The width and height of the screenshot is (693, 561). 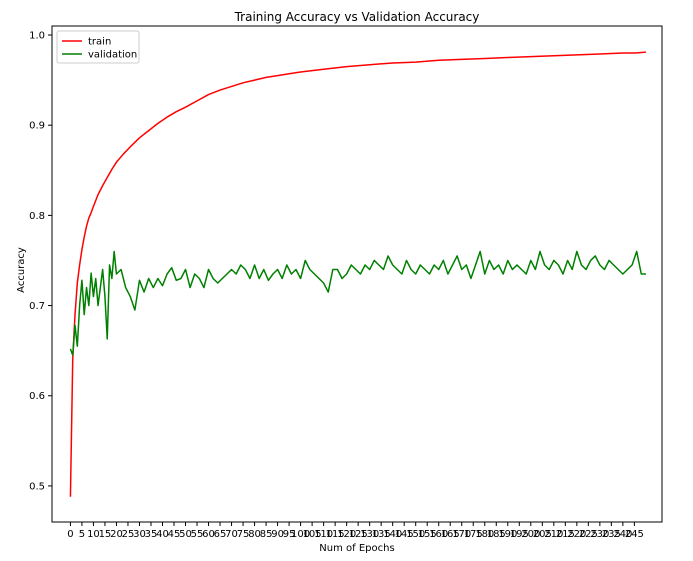 I want to click on y-tick-label: 0.5, so click(x=37, y=486).